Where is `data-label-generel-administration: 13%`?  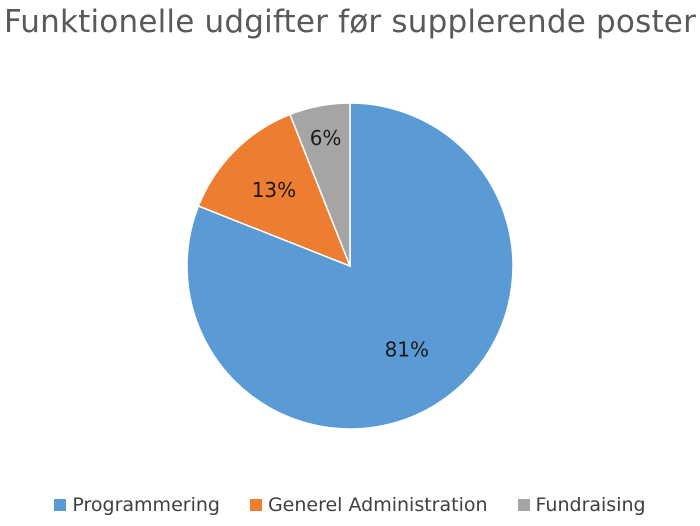 data-label-generel-administration: 13% is located at coordinates (274, 190).